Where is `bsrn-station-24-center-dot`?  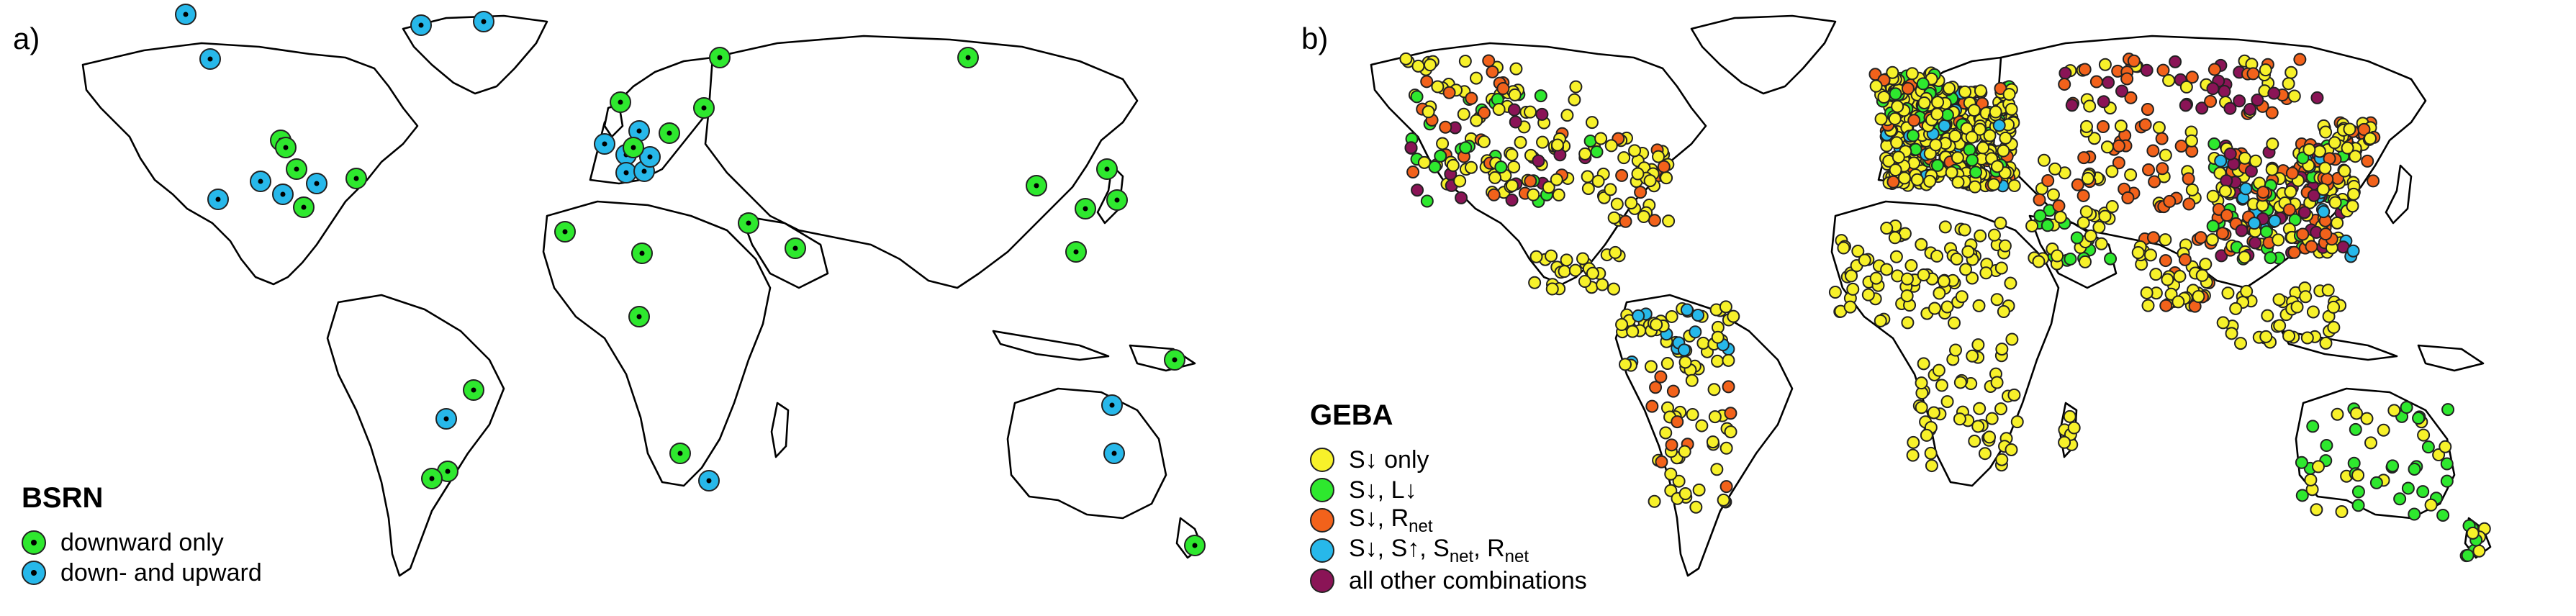 bsrn-station-24-center-dot is located at coordinates (968, 57).